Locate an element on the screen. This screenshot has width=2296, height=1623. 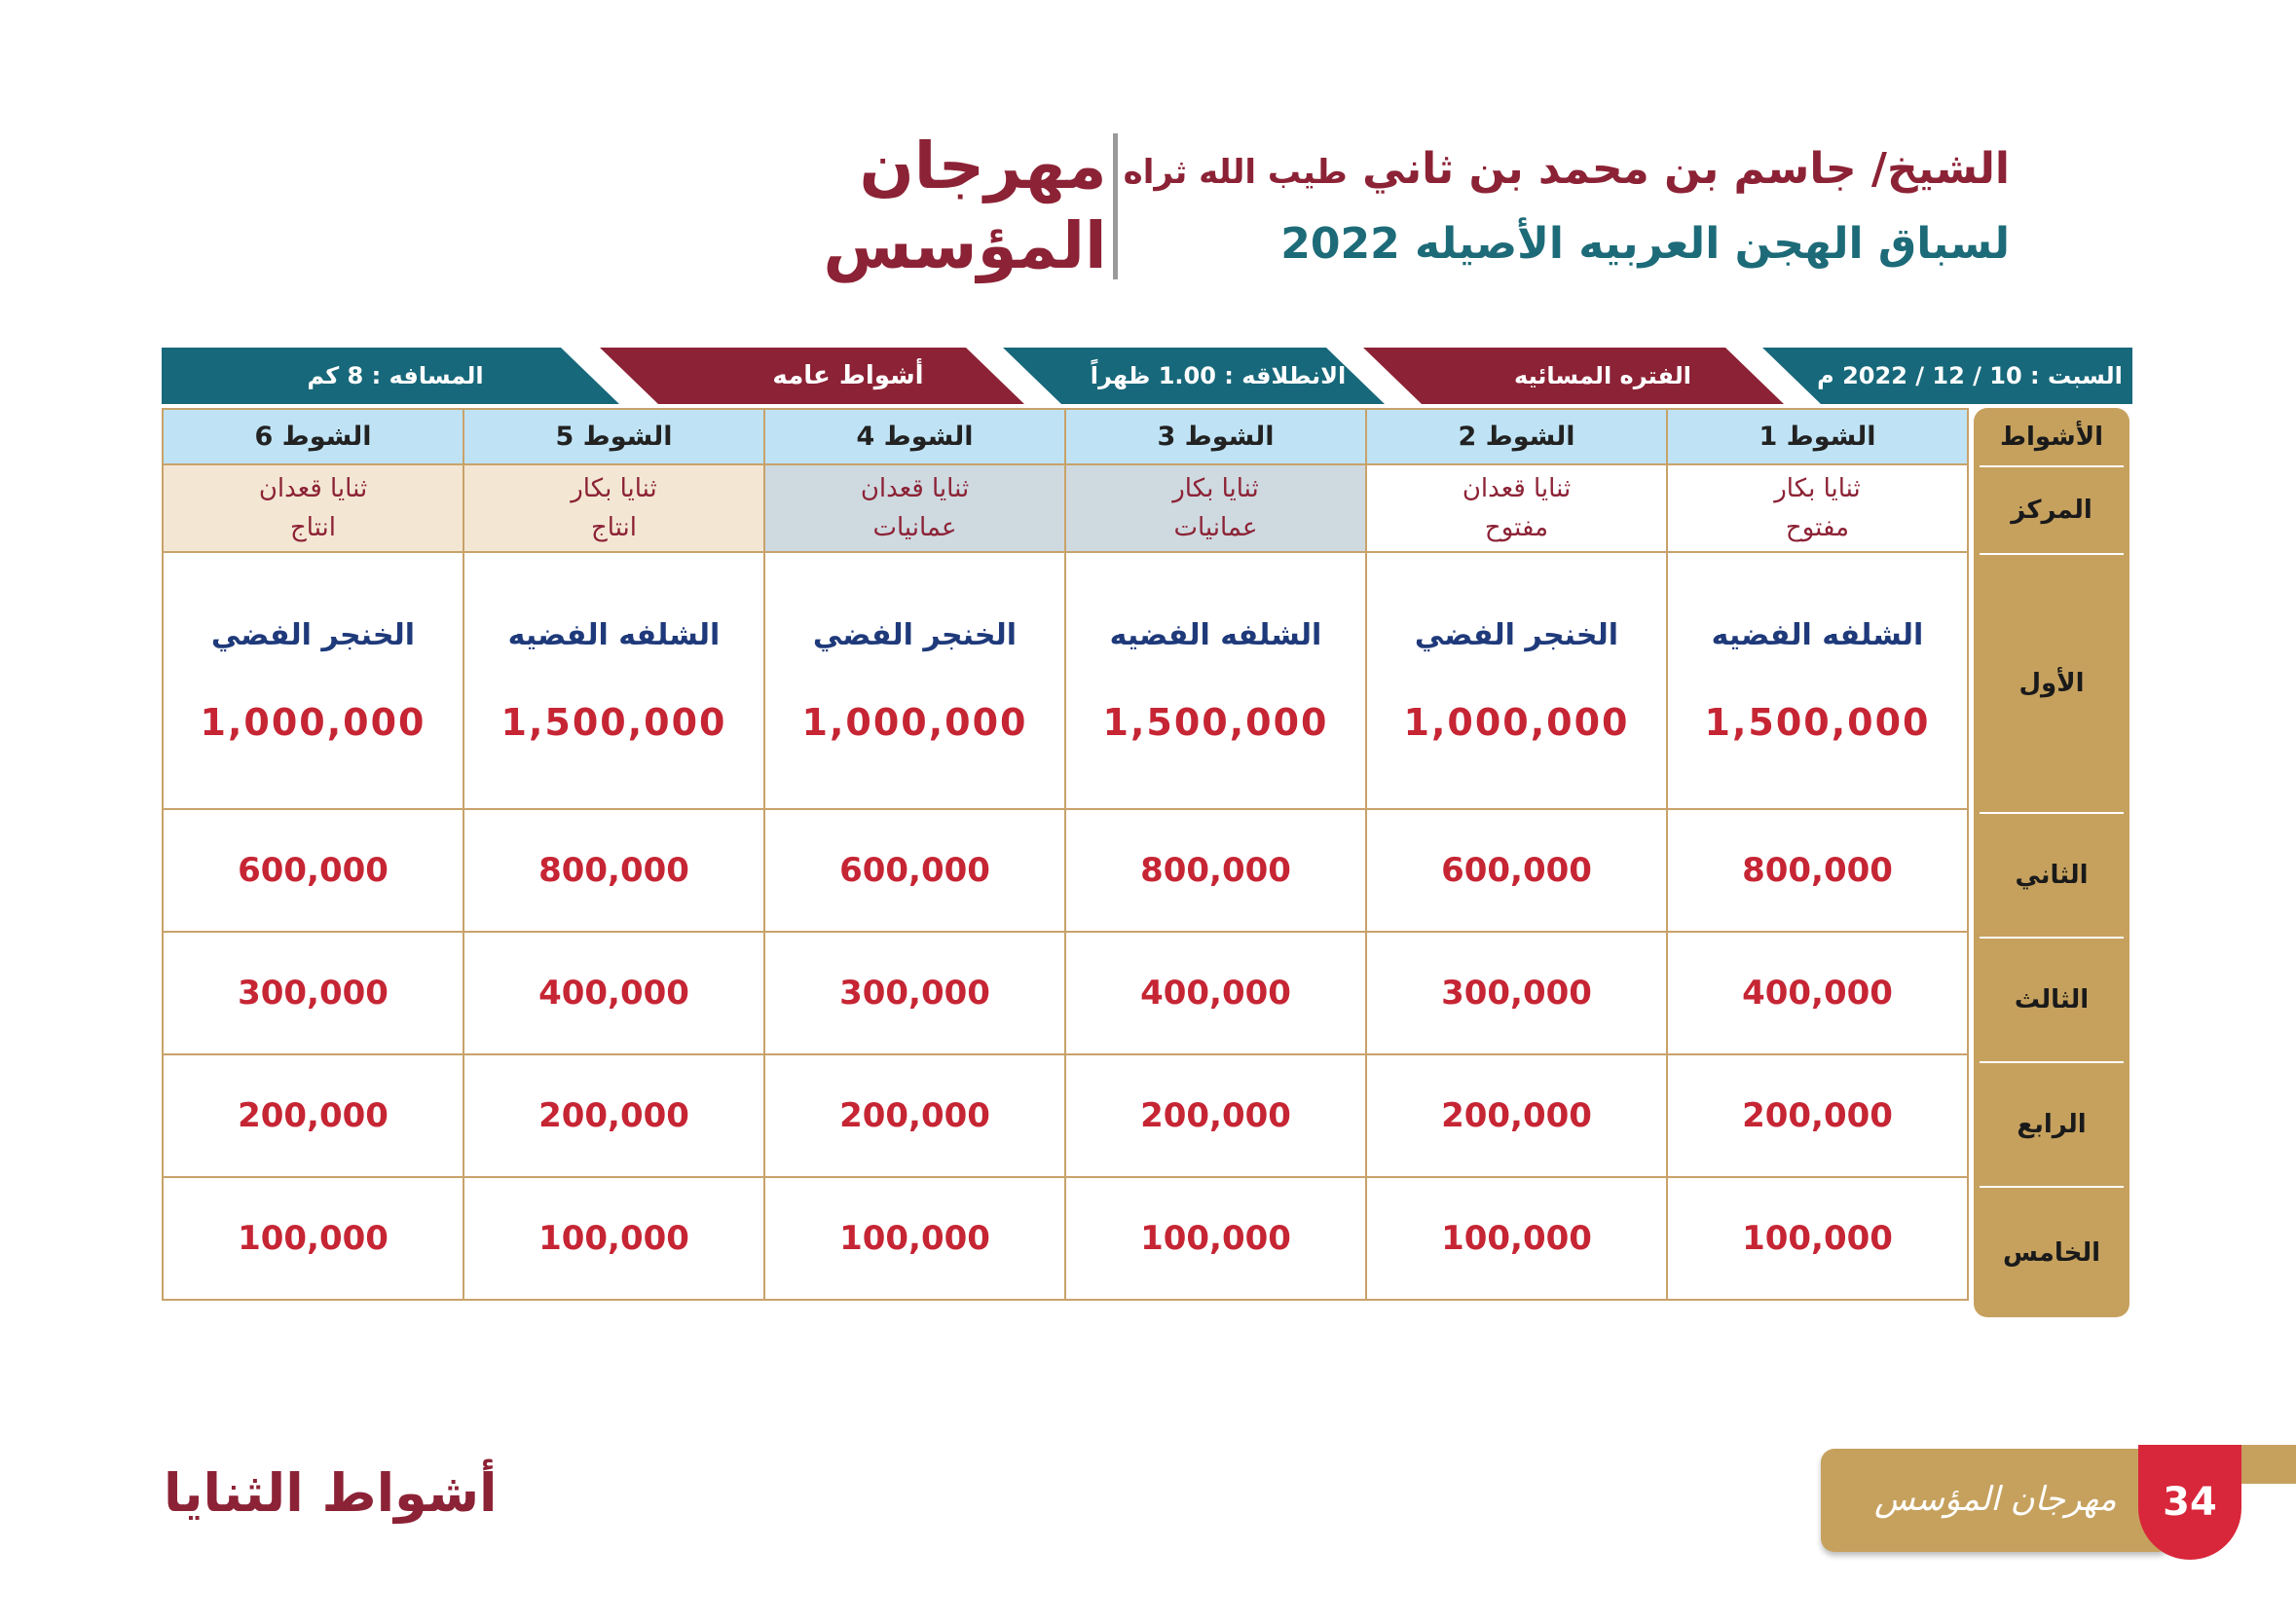
heat-label: الشوط 2 is located at coordinates (1516, 436).